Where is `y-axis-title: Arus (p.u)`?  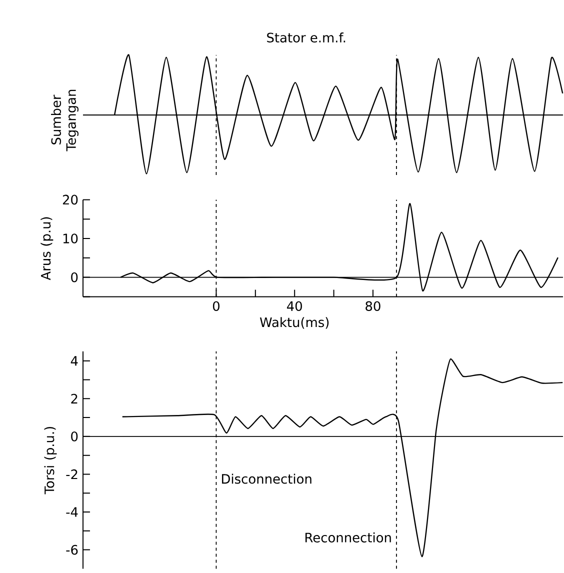 y-axis-title: Arus (p.u) is located at coordinates (47, 248).